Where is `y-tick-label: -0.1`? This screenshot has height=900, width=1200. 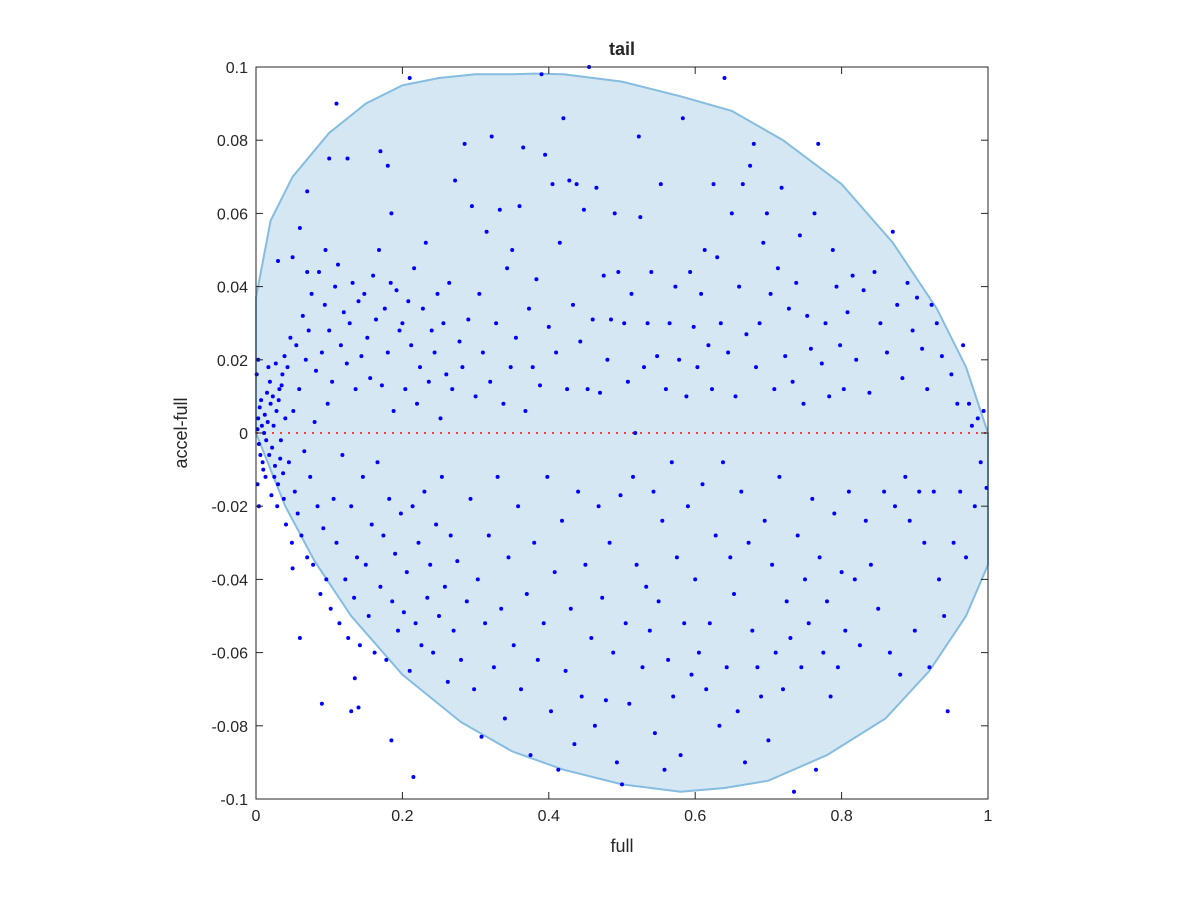 y-tick-label: -0.1 is located at coordinates (234, 800).